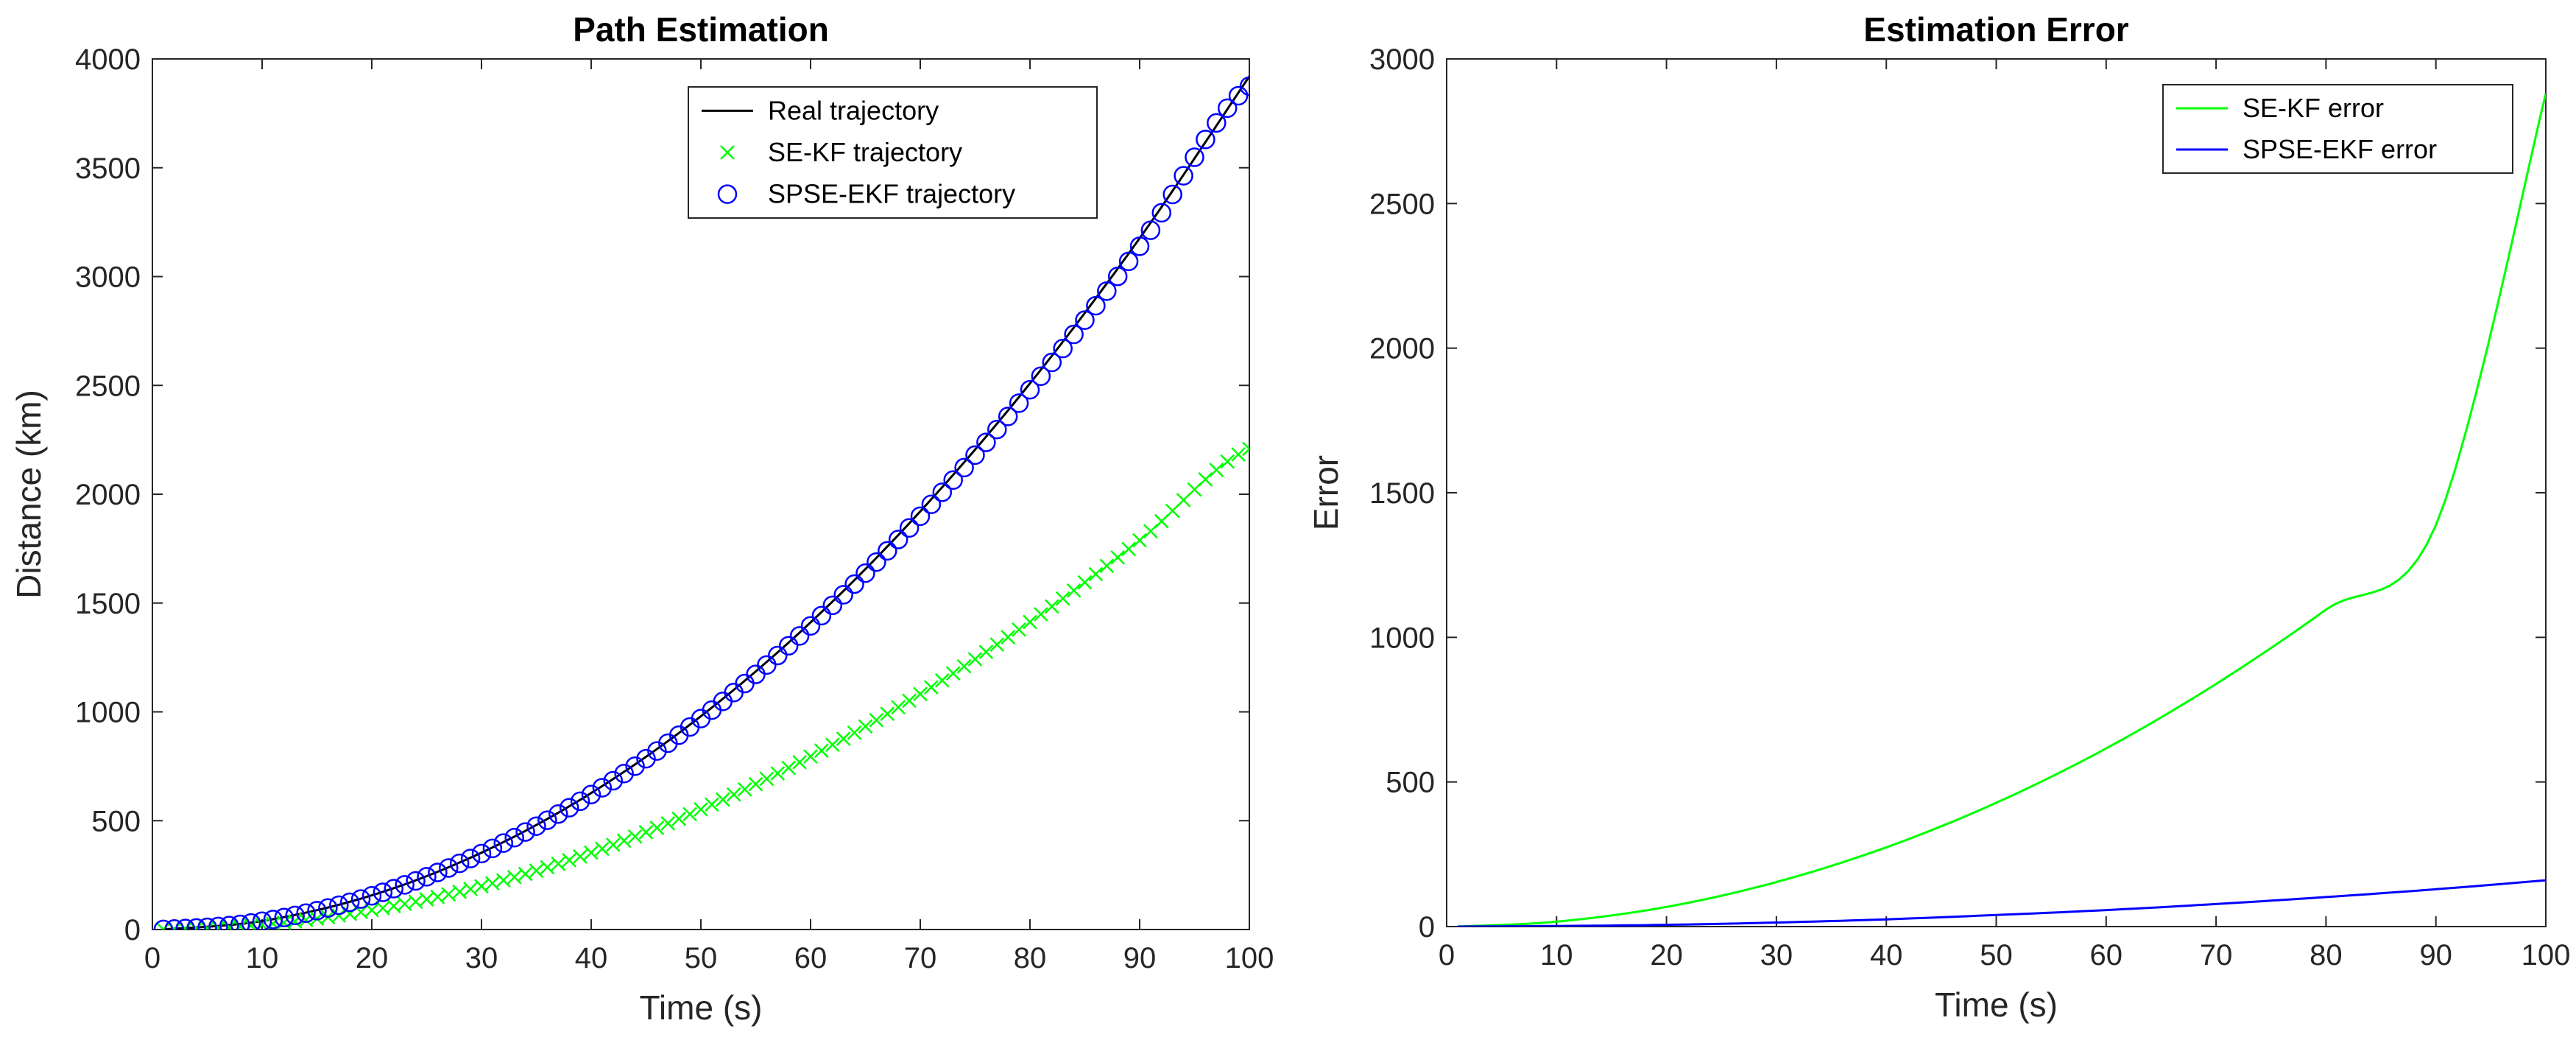 The height and width of the screenshot is (1040, 2576). I want to click on y-tick-label: 1500, so click(1402, 494).